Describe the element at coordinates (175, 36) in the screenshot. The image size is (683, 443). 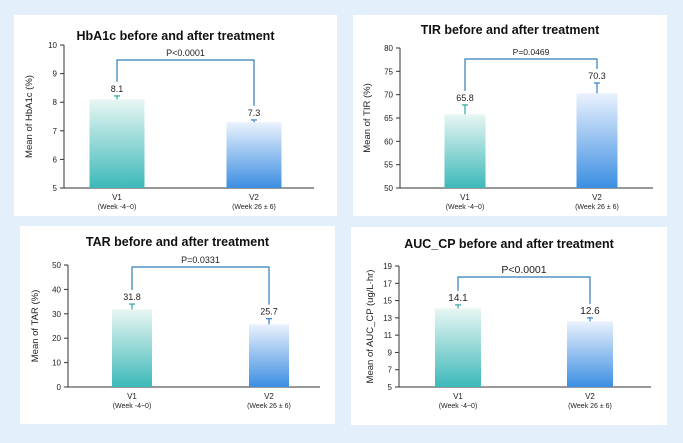
I see `chart-title: HbA1c before and after treatment` at that location.